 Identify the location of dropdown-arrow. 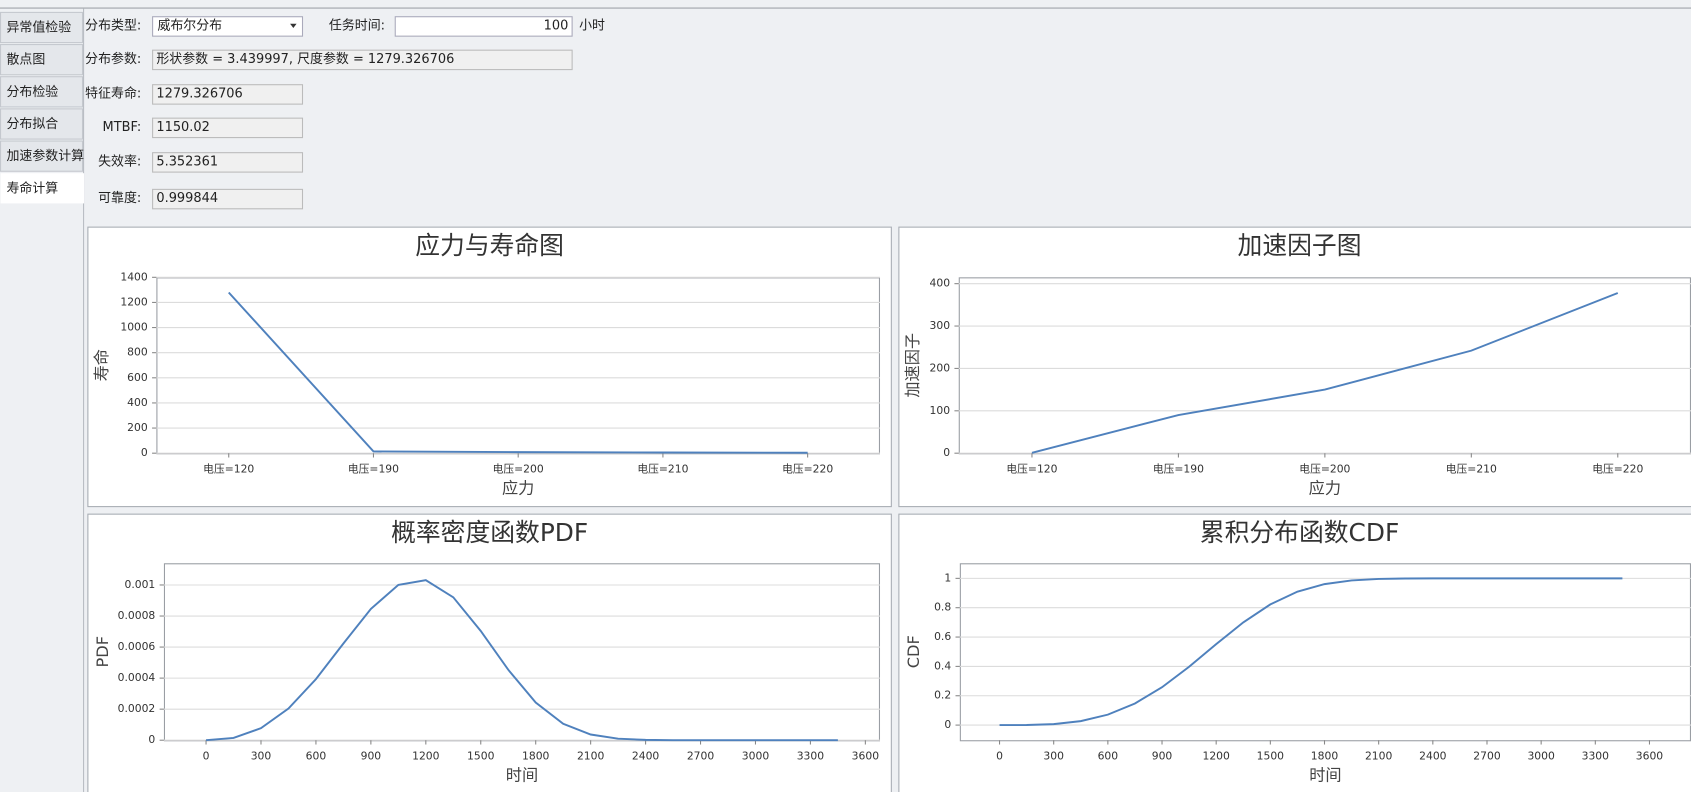
(293, 26).